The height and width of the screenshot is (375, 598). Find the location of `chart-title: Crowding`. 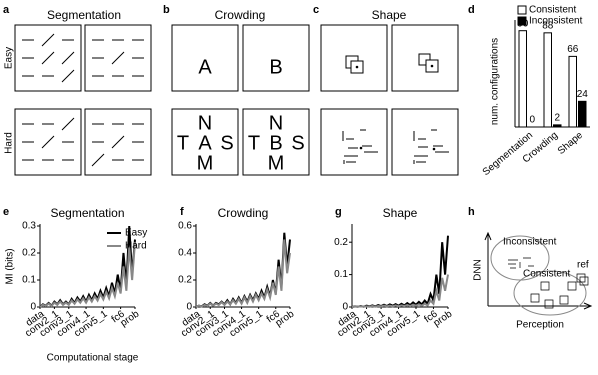

chart-title: Crowding is located at coordinates (243, 213).